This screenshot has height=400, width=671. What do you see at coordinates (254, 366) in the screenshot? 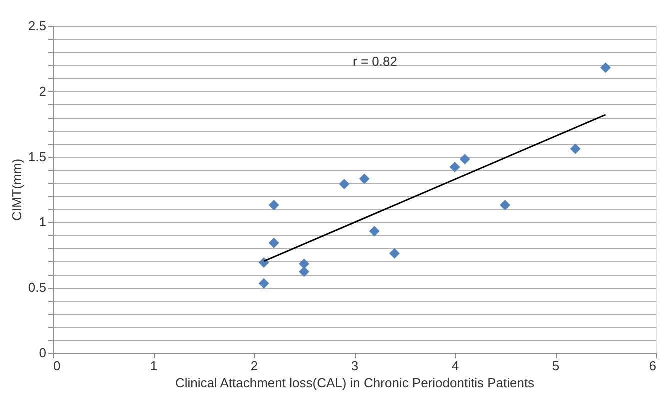
I see `x-tick-label: 2` at bounding box center [254, 366].